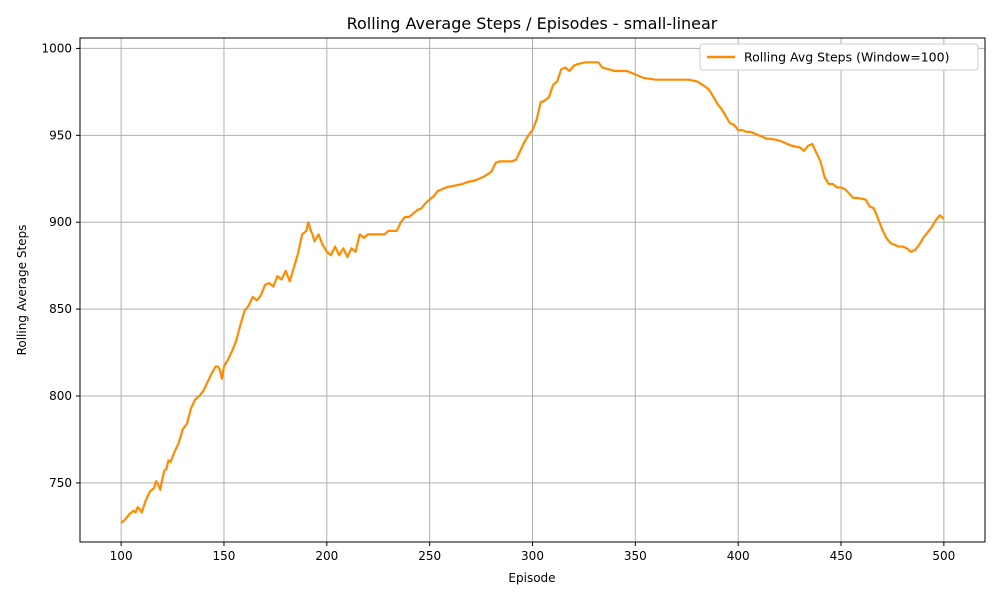 This screenshot has width=1000, height=600. What do you see at coordinates (60, 222) in the screenshot?
I see `y-tick-label: 900` at bounding box center [60, 222].